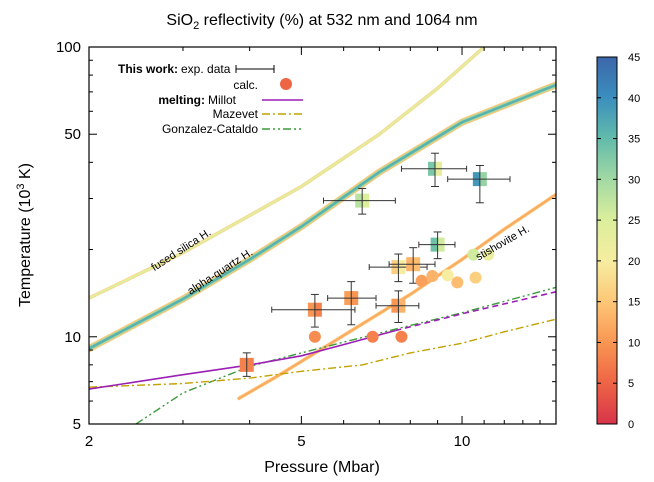  Describe the element at coordinates (25, 173) in the screenshot. I see `ylabel-post: K)` at that location.